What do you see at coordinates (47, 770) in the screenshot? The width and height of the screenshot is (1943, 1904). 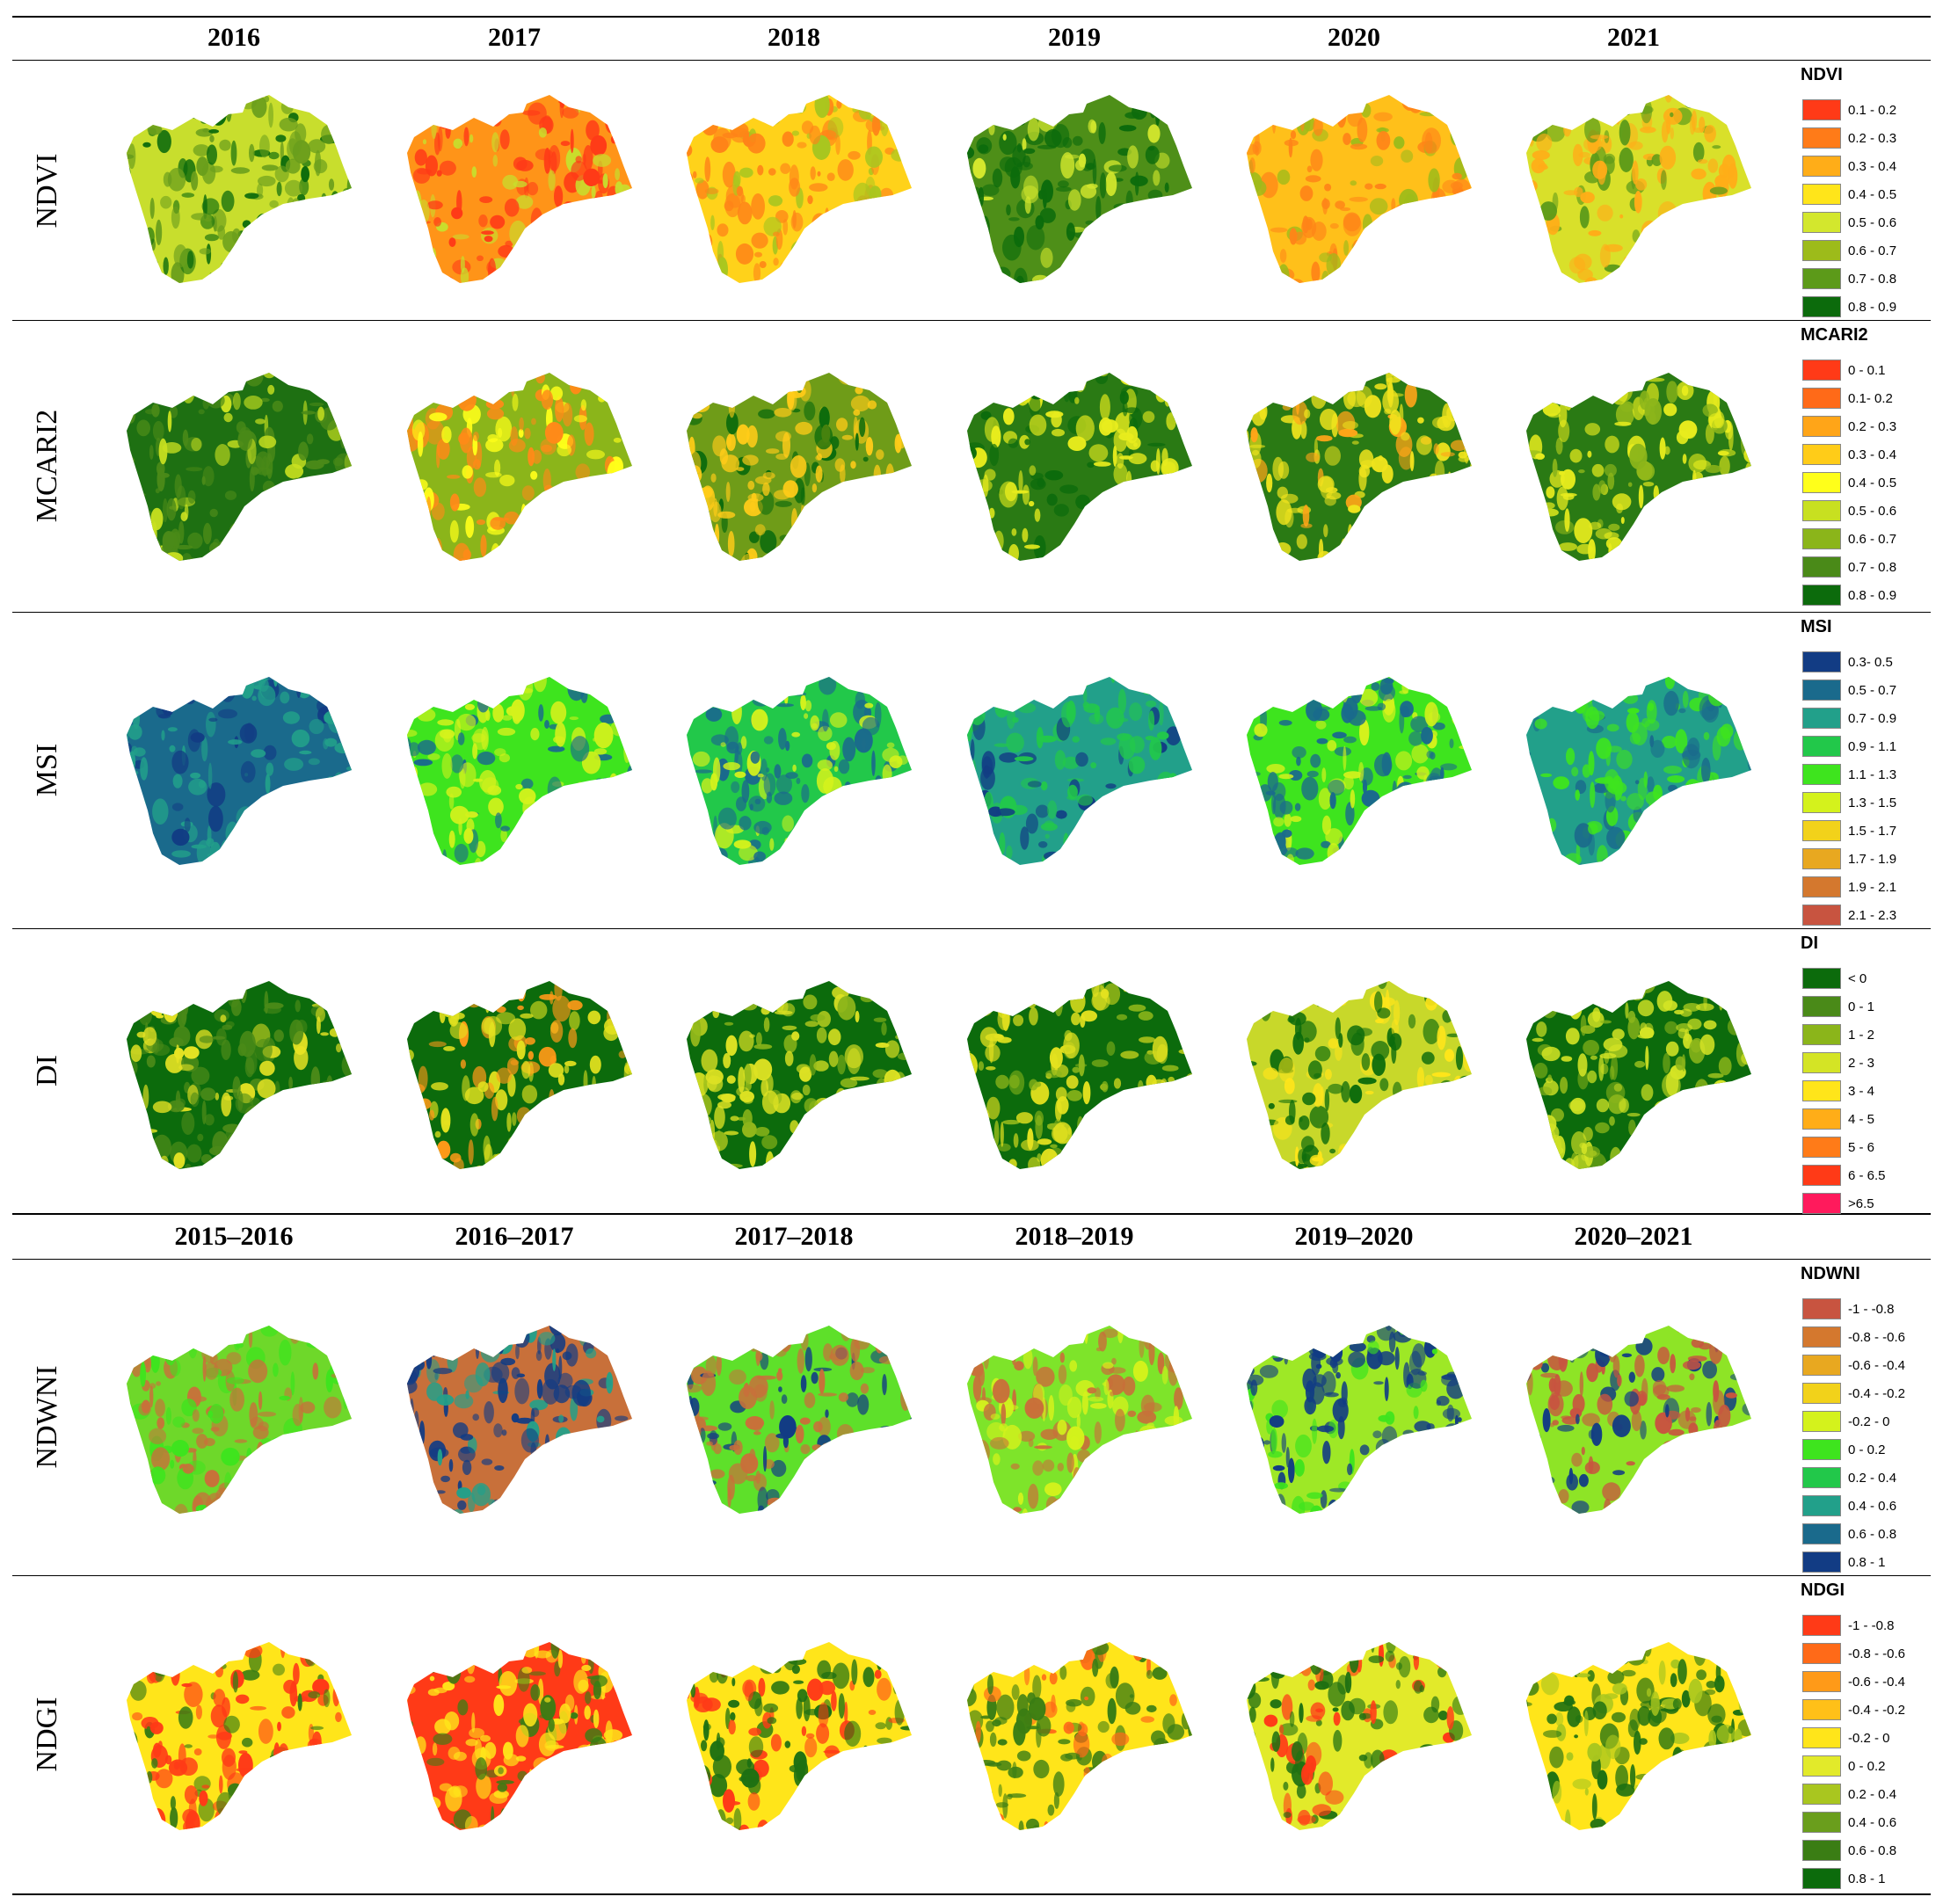 I see `row-label-msi: MSI` at bounding box center [47, 770].